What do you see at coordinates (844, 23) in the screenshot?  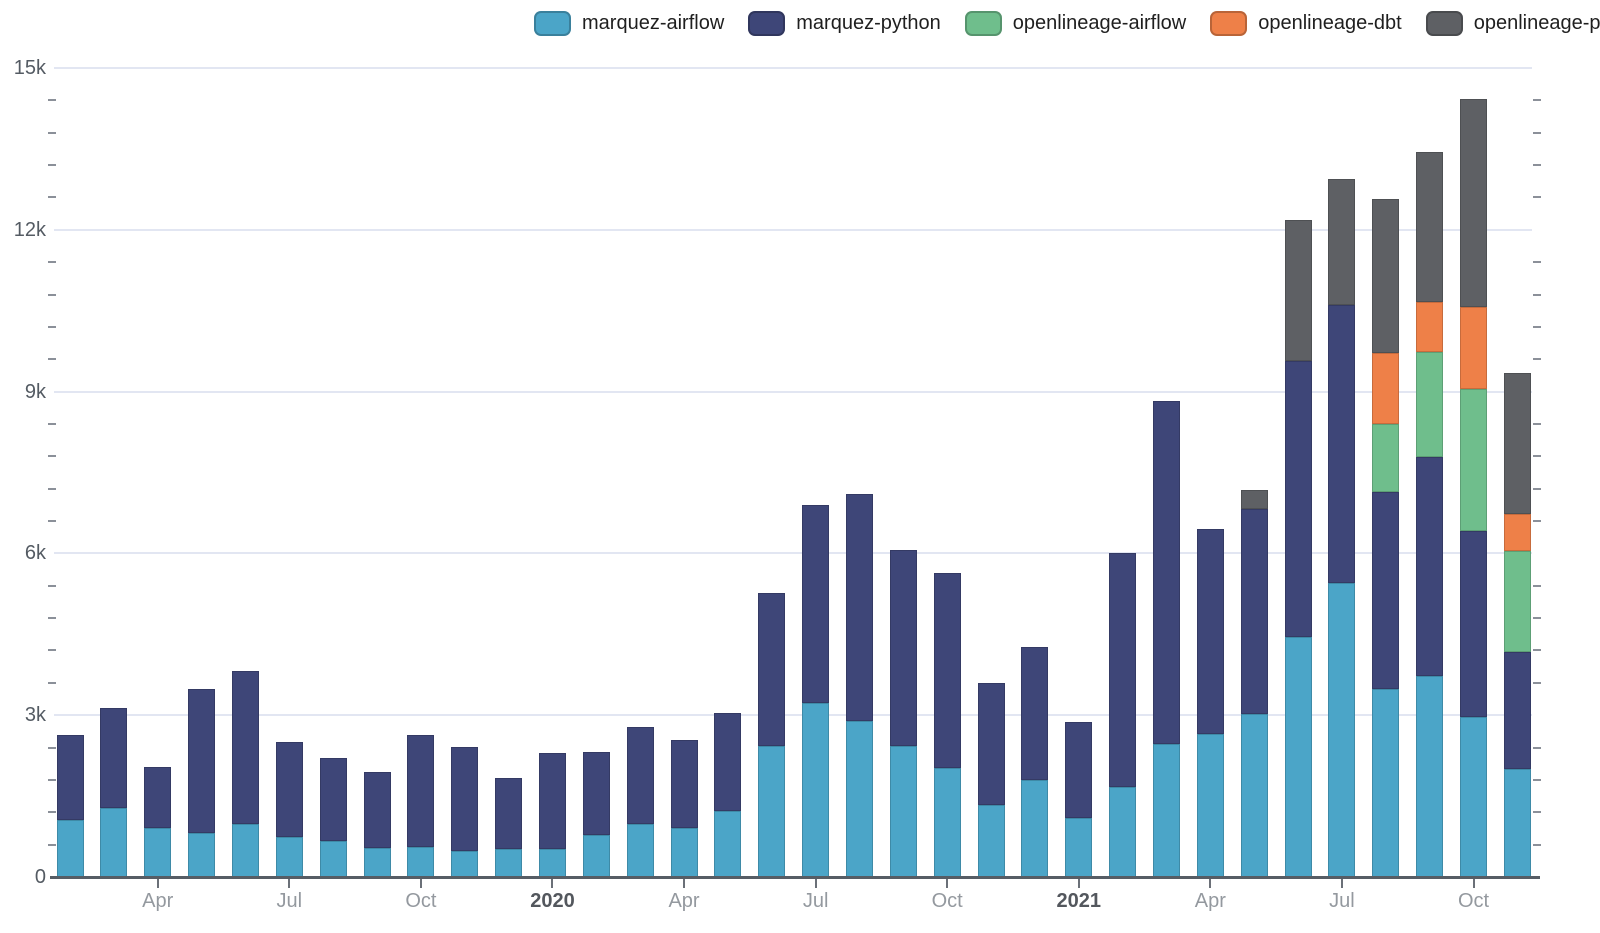 I see `legend-item-marquez-python: marquez-python` at bounding box center [844, 23].